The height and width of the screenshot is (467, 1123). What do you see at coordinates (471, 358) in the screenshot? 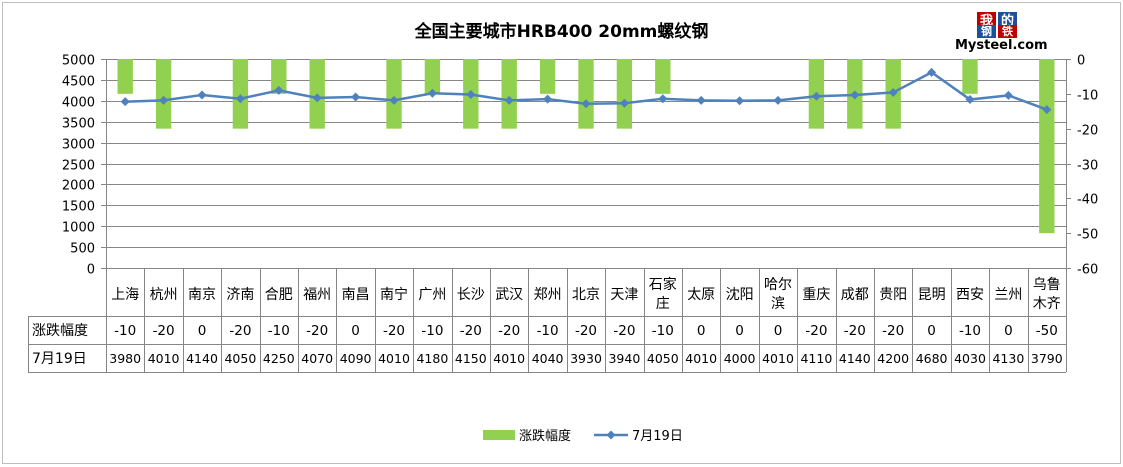
I see `table-cell-price: 4150` at bounding box center [471, 358].